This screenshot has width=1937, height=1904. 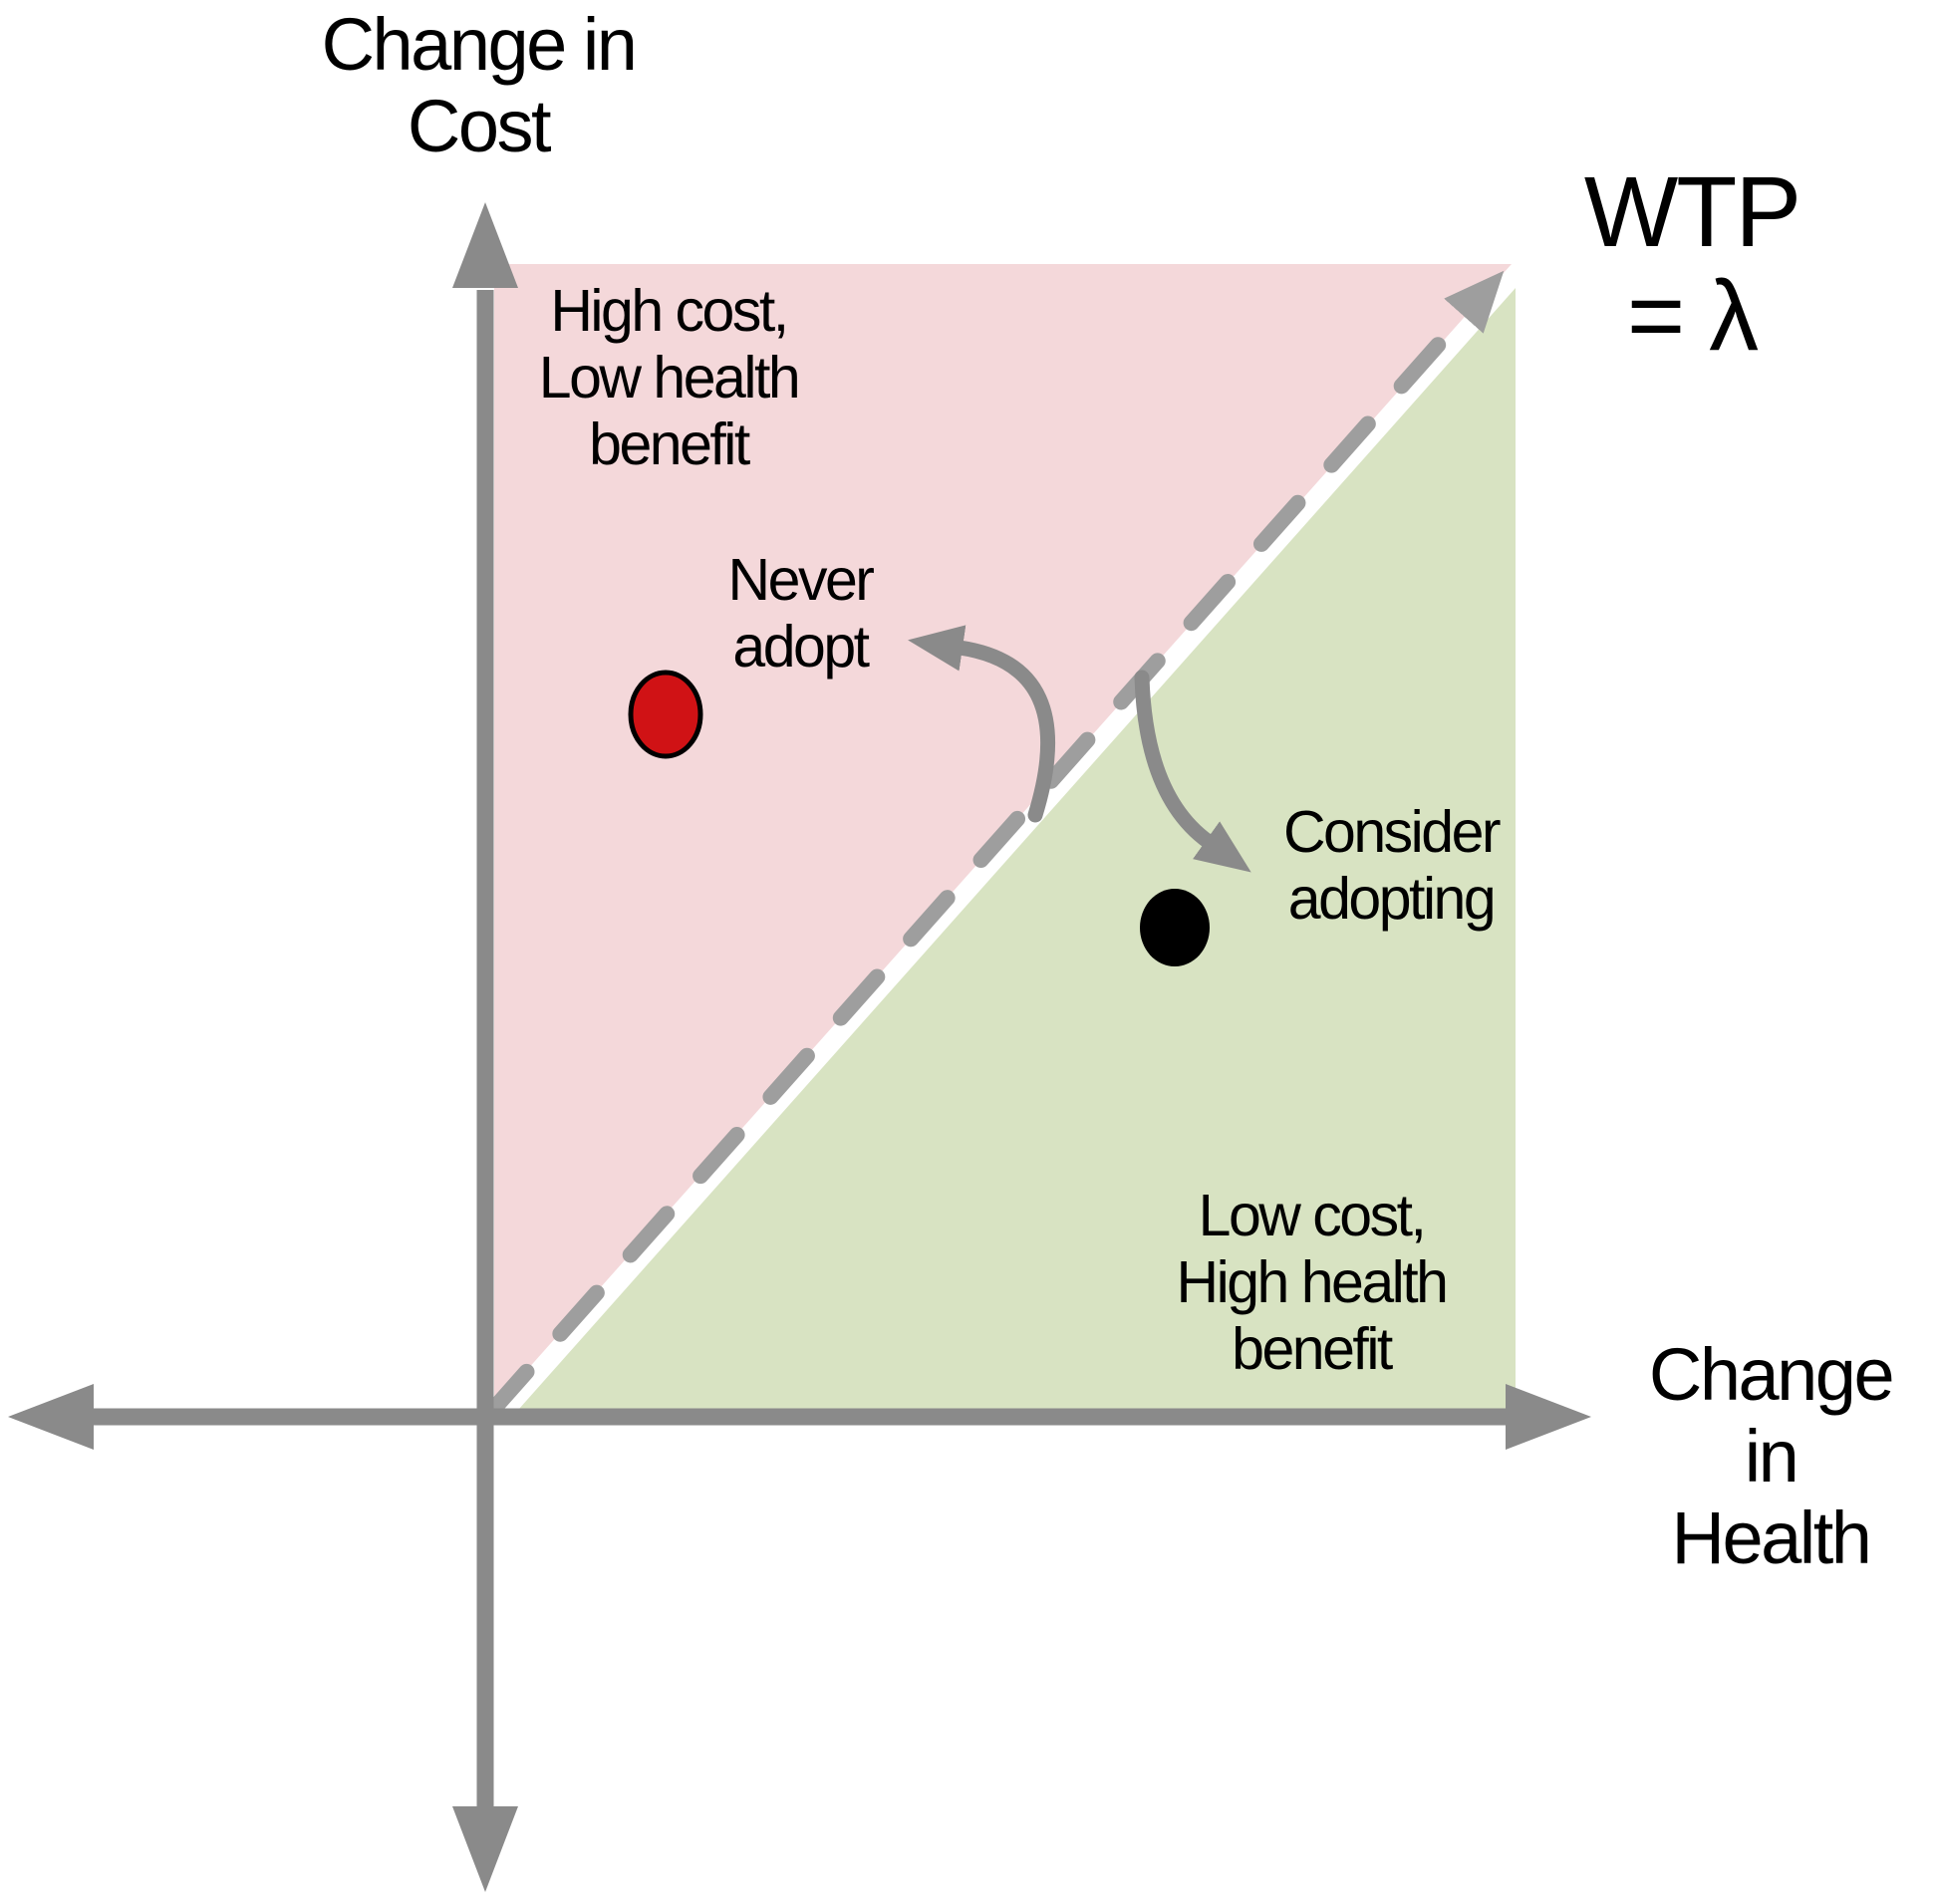 I want to click on y-axis-label: Change in Cost, so click(x=479, y=85).